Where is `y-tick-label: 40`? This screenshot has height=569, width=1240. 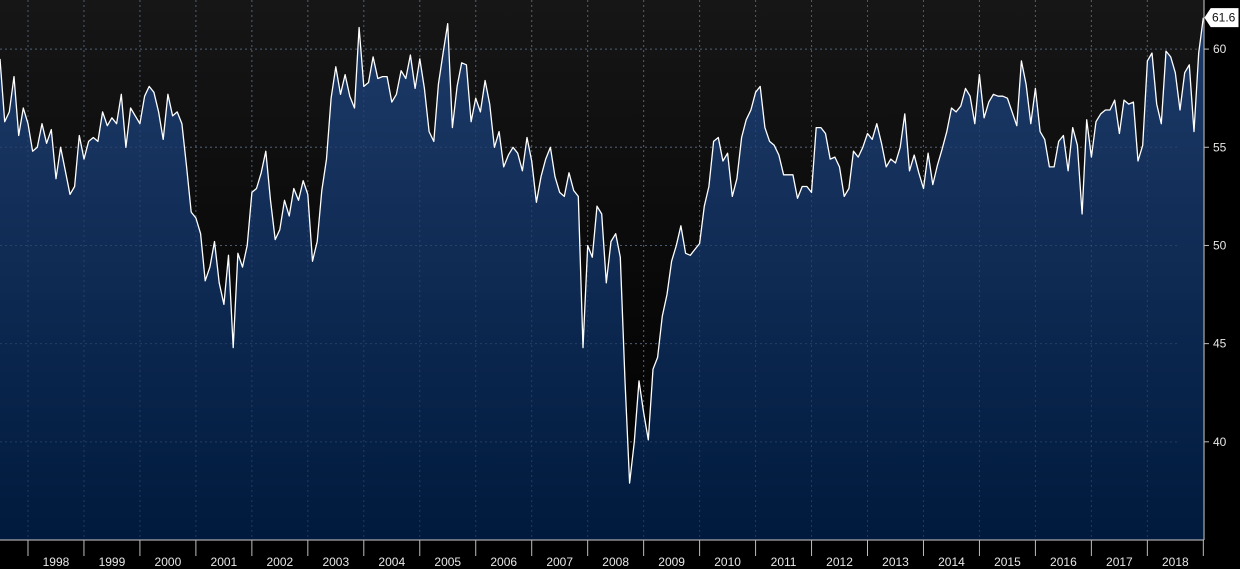 y-tick-label: 40 is located at coordinates (1220, 442).